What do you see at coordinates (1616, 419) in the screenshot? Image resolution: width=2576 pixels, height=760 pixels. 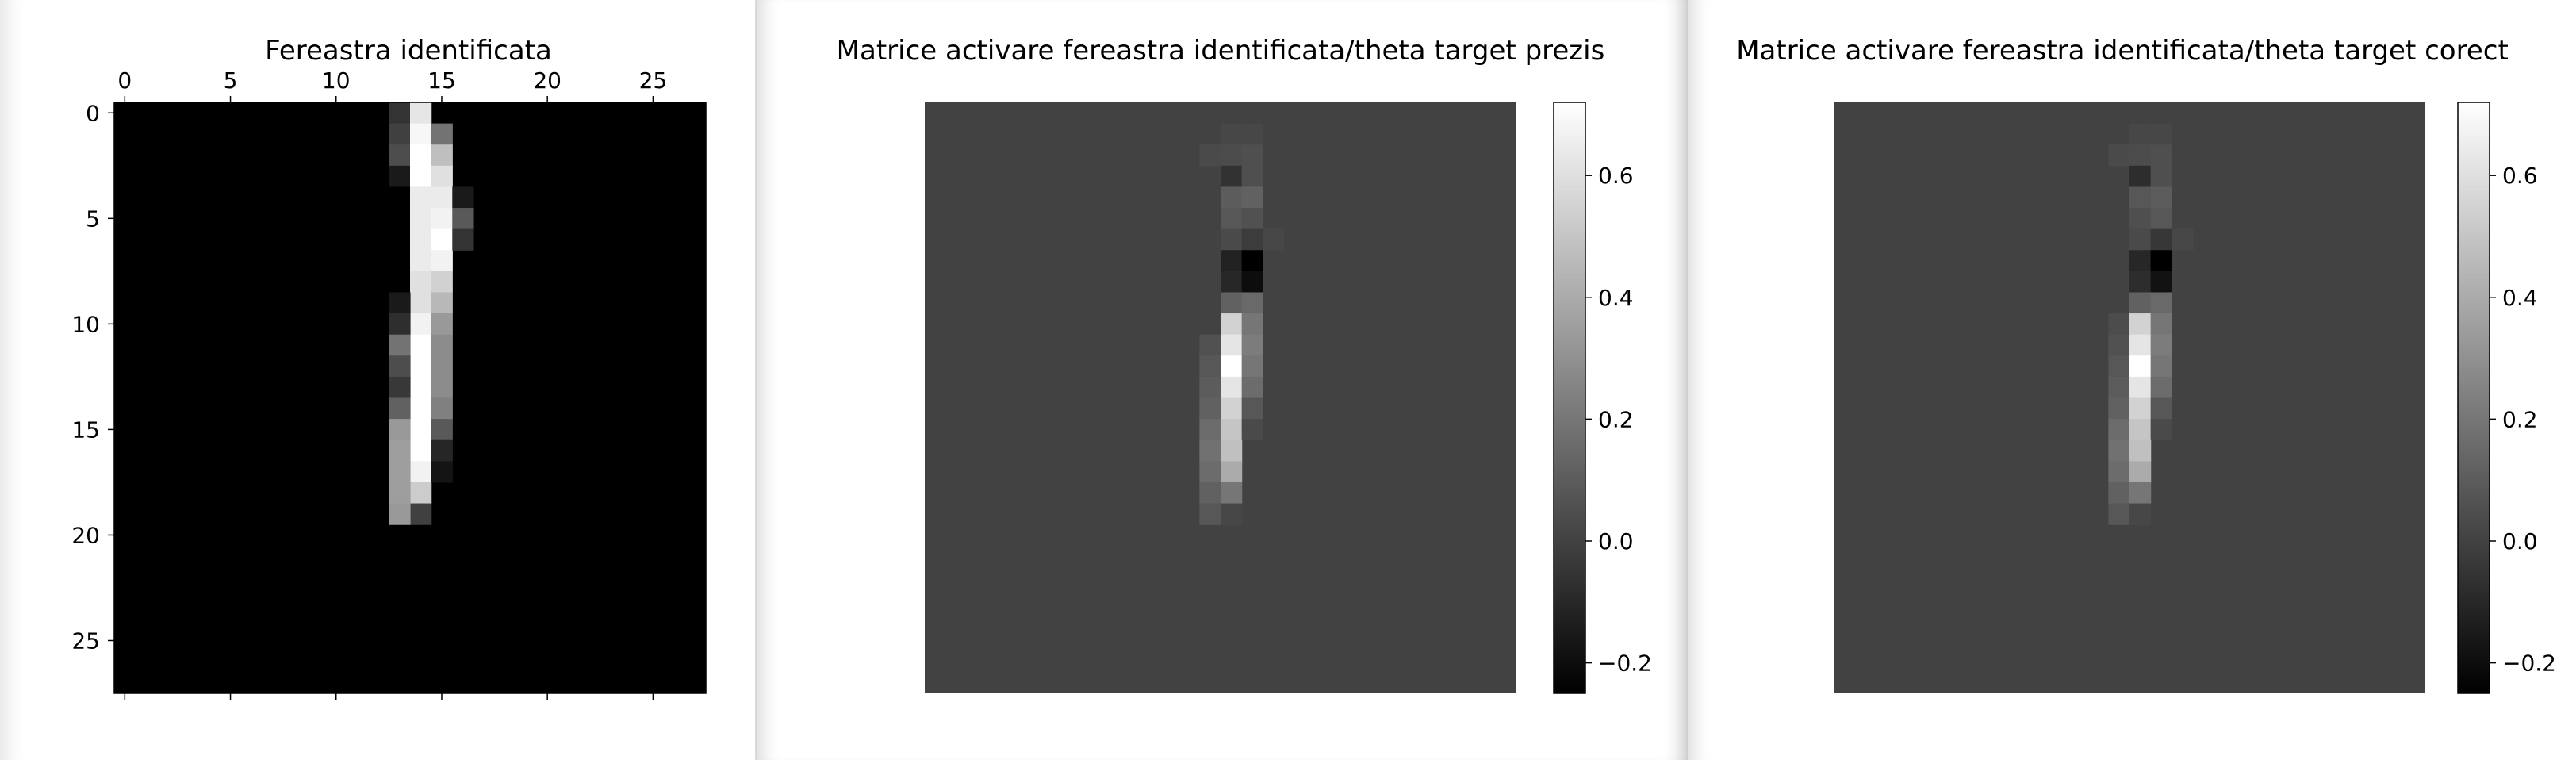 I see `colorbar-tick-label: 0.2` at bounding box center [1616, 419].